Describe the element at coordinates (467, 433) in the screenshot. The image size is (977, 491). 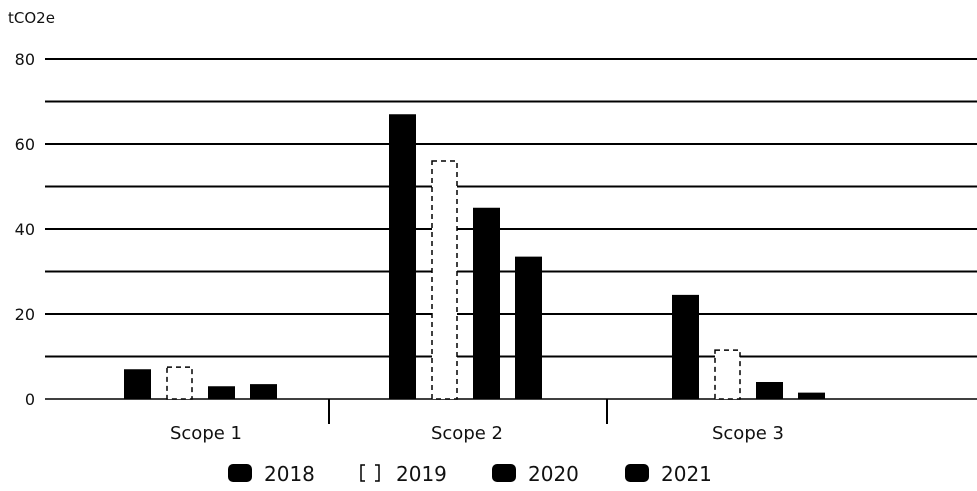
I see `x-category-label: Scope 2` at that location.